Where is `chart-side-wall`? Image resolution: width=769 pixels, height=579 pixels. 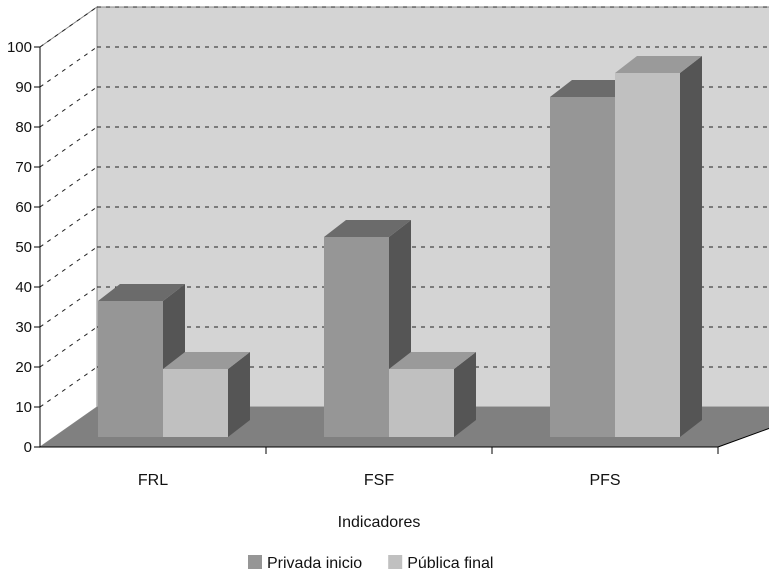
chart-side-wall is located at coordinates (68, 227).